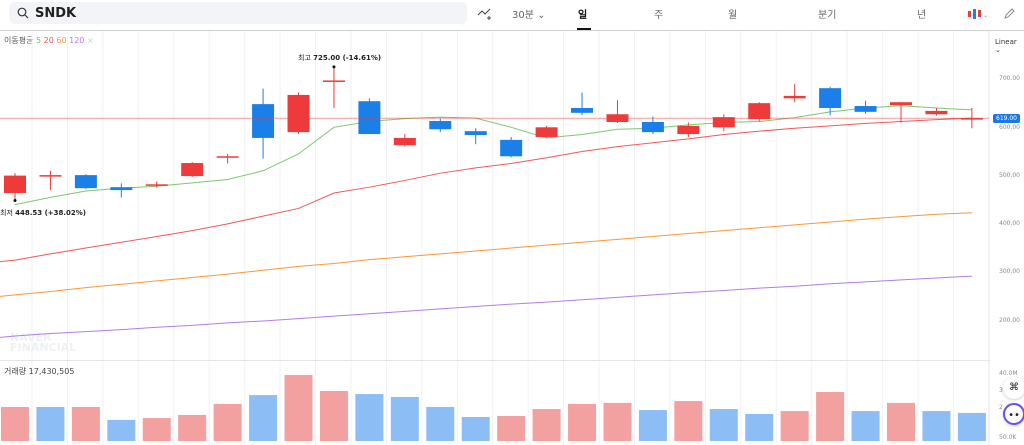  Describe the element at coordinates (1008, 373) in the screenshot. I see `volume-tick: 40.0M` at that location.